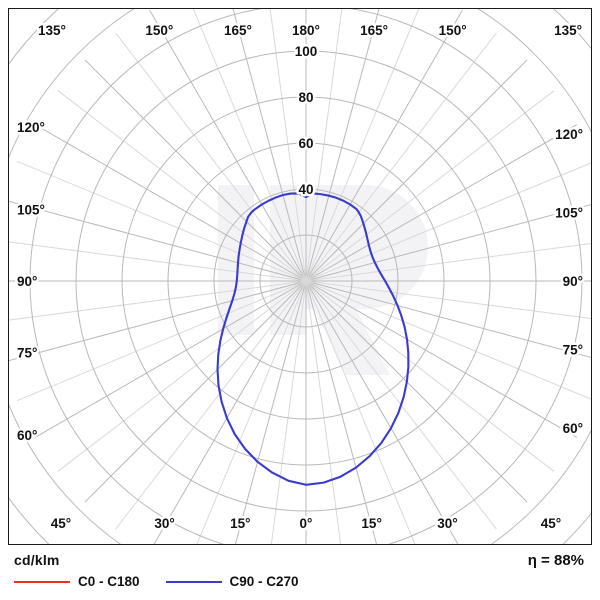 The image size is (600, 600). I want to click on angle-tick-60-right: 60°, so click(573, 428).